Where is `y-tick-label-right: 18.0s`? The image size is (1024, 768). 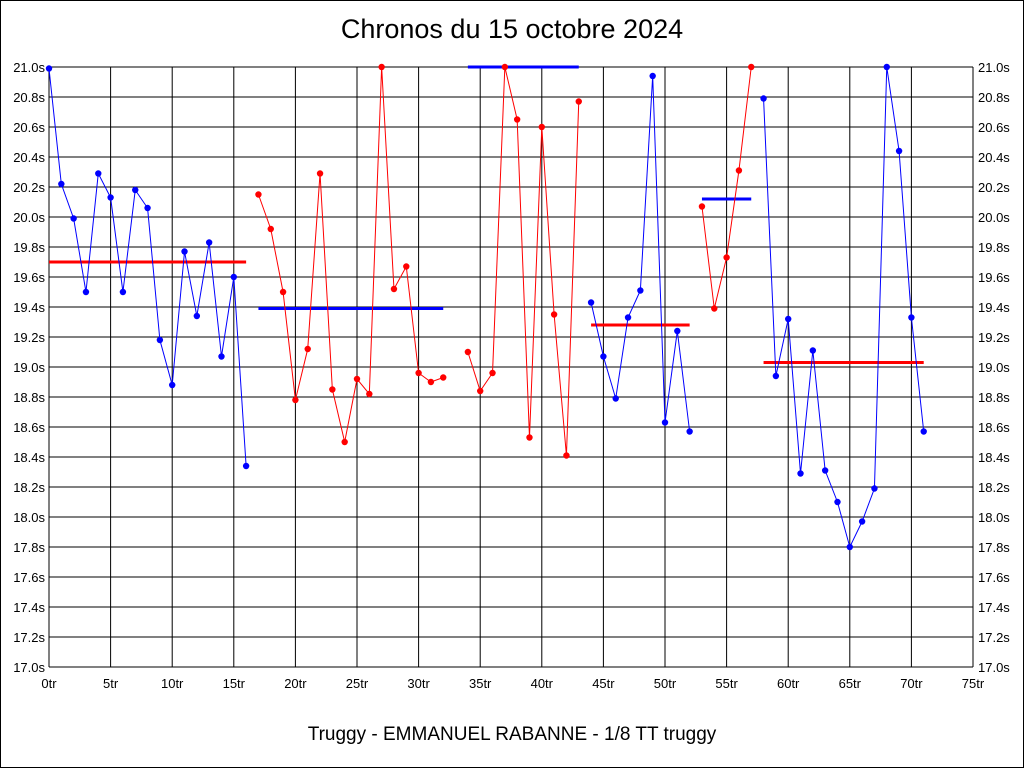
y-tick-label-right: 18.0s is located at coordinates (994, 517).